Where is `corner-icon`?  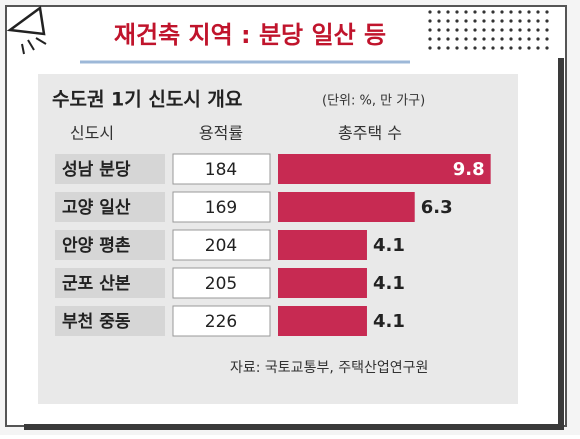 corner-icon is located at coordinates (26, 30).